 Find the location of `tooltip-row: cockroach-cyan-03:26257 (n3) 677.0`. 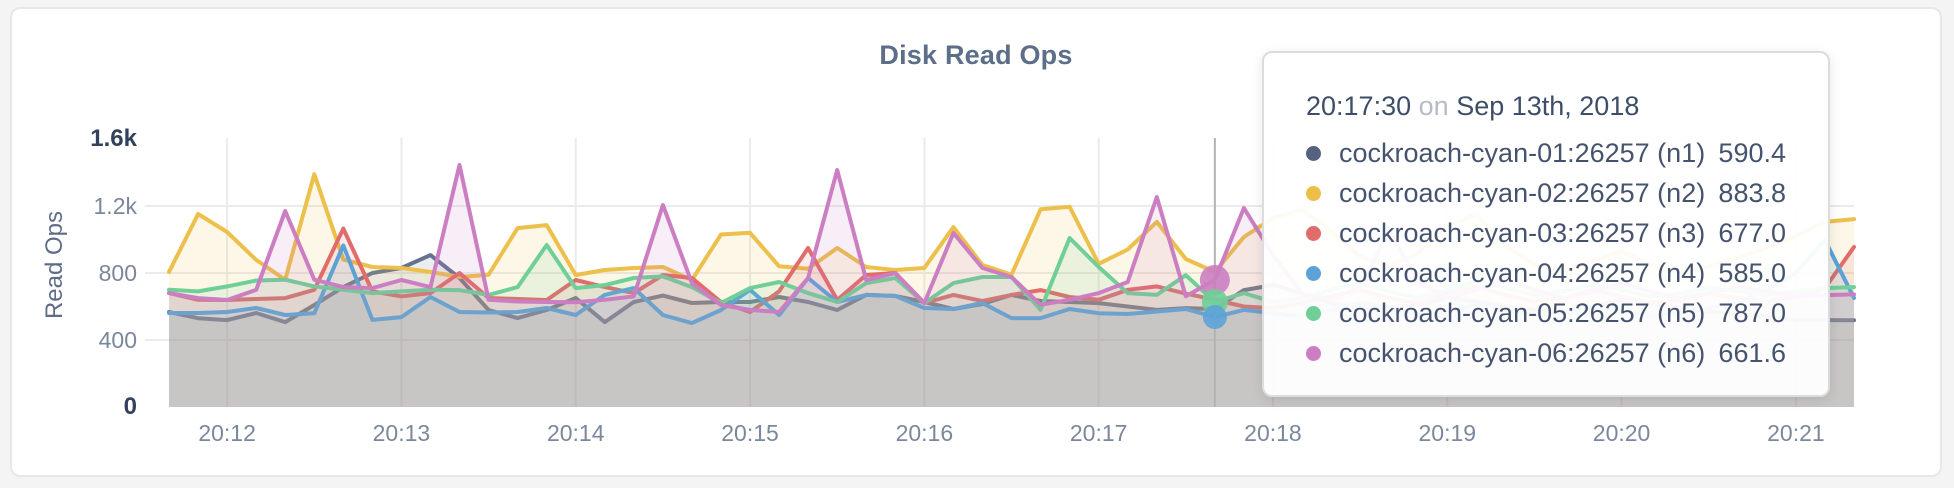

tooltip-row: cockroach-cyan-03:26257 (n3) 677.0 is located at coordinates (1546, 233).